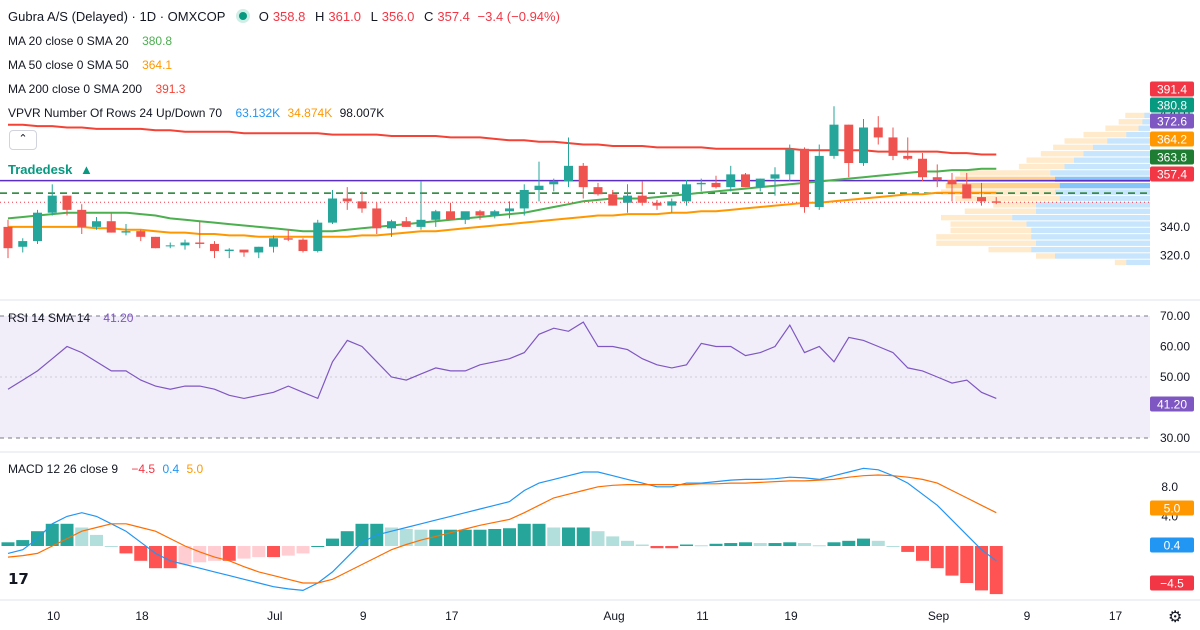  I want to click on rsi-line, so click(502, 360).